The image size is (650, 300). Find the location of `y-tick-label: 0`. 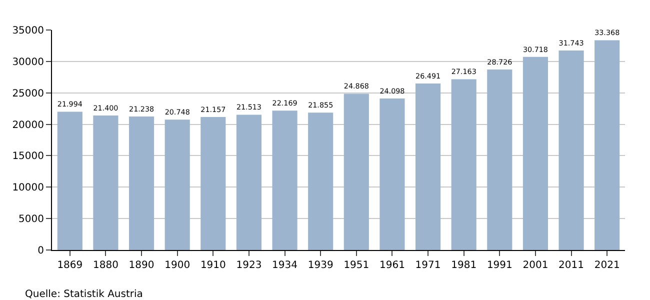

y-tick-label: 0 is located at coordinates (41, 251).